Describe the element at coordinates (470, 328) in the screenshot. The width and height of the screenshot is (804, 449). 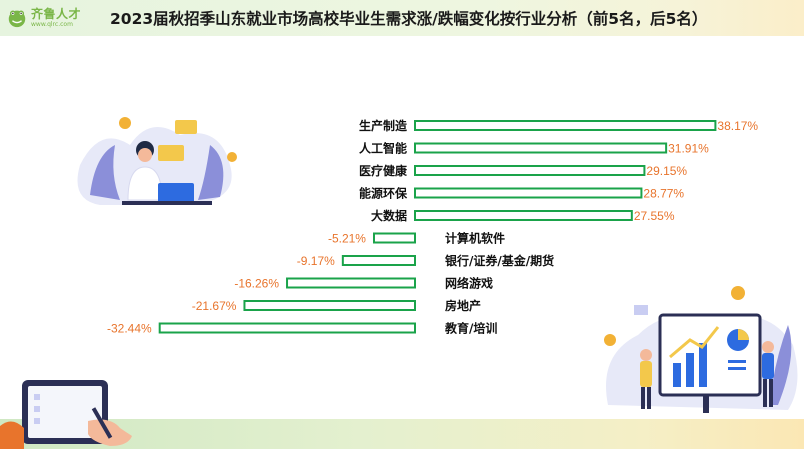
I see `category-label: 教育/培训` at that location.